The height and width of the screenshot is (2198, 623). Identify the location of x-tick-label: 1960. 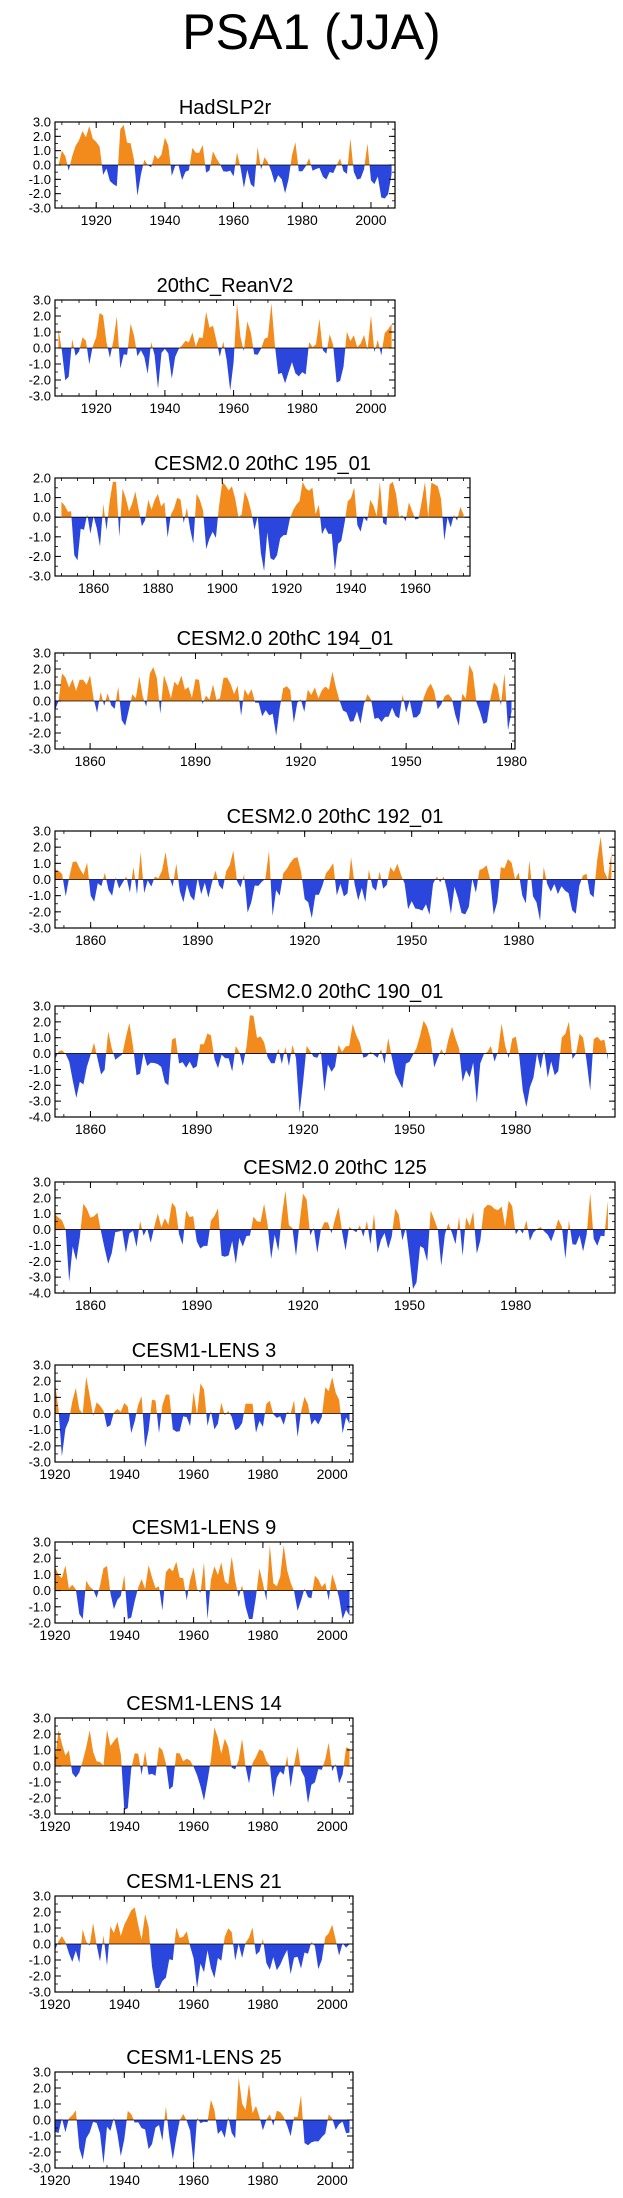
(193, 2180).